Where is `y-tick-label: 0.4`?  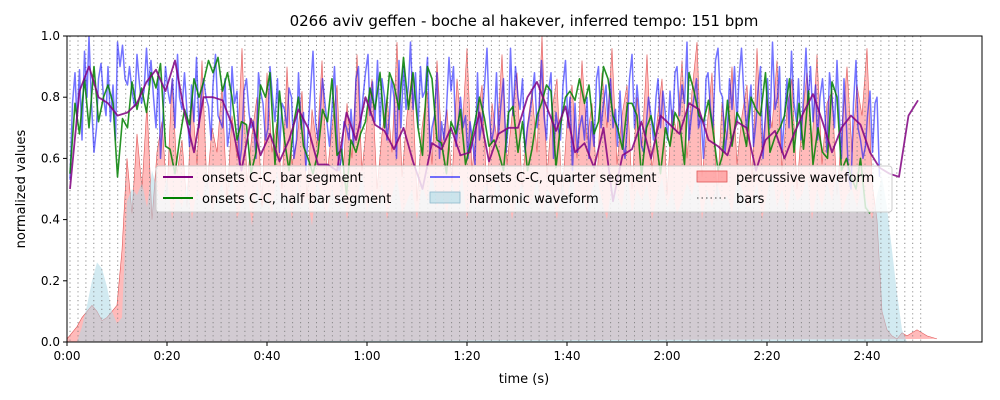
y-tick-label: 0.4 is located at coordinates (50, 220).